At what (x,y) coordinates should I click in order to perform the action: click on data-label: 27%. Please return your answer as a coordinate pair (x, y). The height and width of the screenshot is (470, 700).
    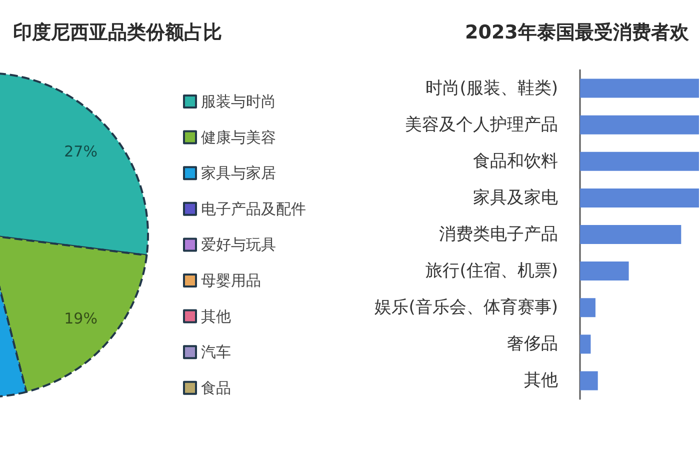
    Looking at the image, I should click on (81, 151).